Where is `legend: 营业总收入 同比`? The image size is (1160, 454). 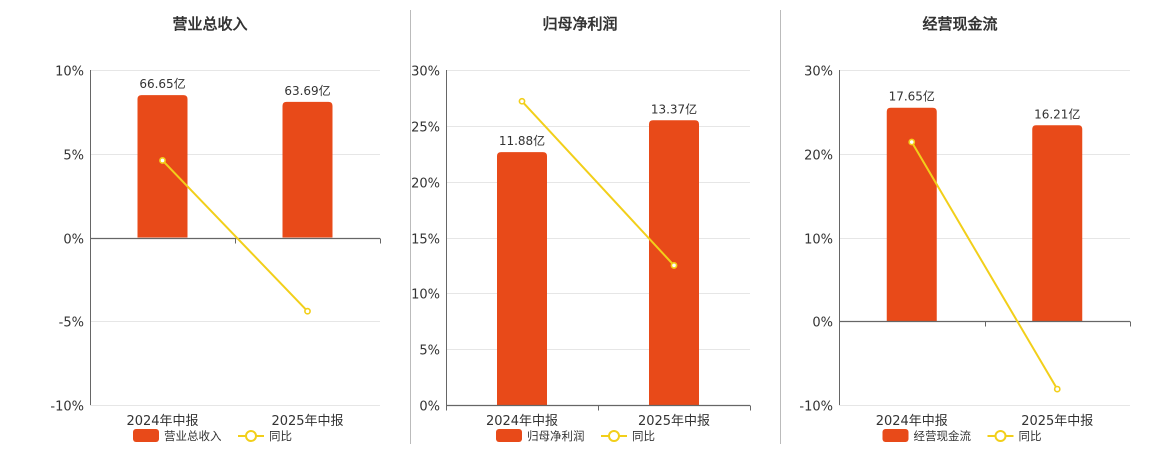
legend: 营业总收入 同比 is located at coordinates (212, 436).